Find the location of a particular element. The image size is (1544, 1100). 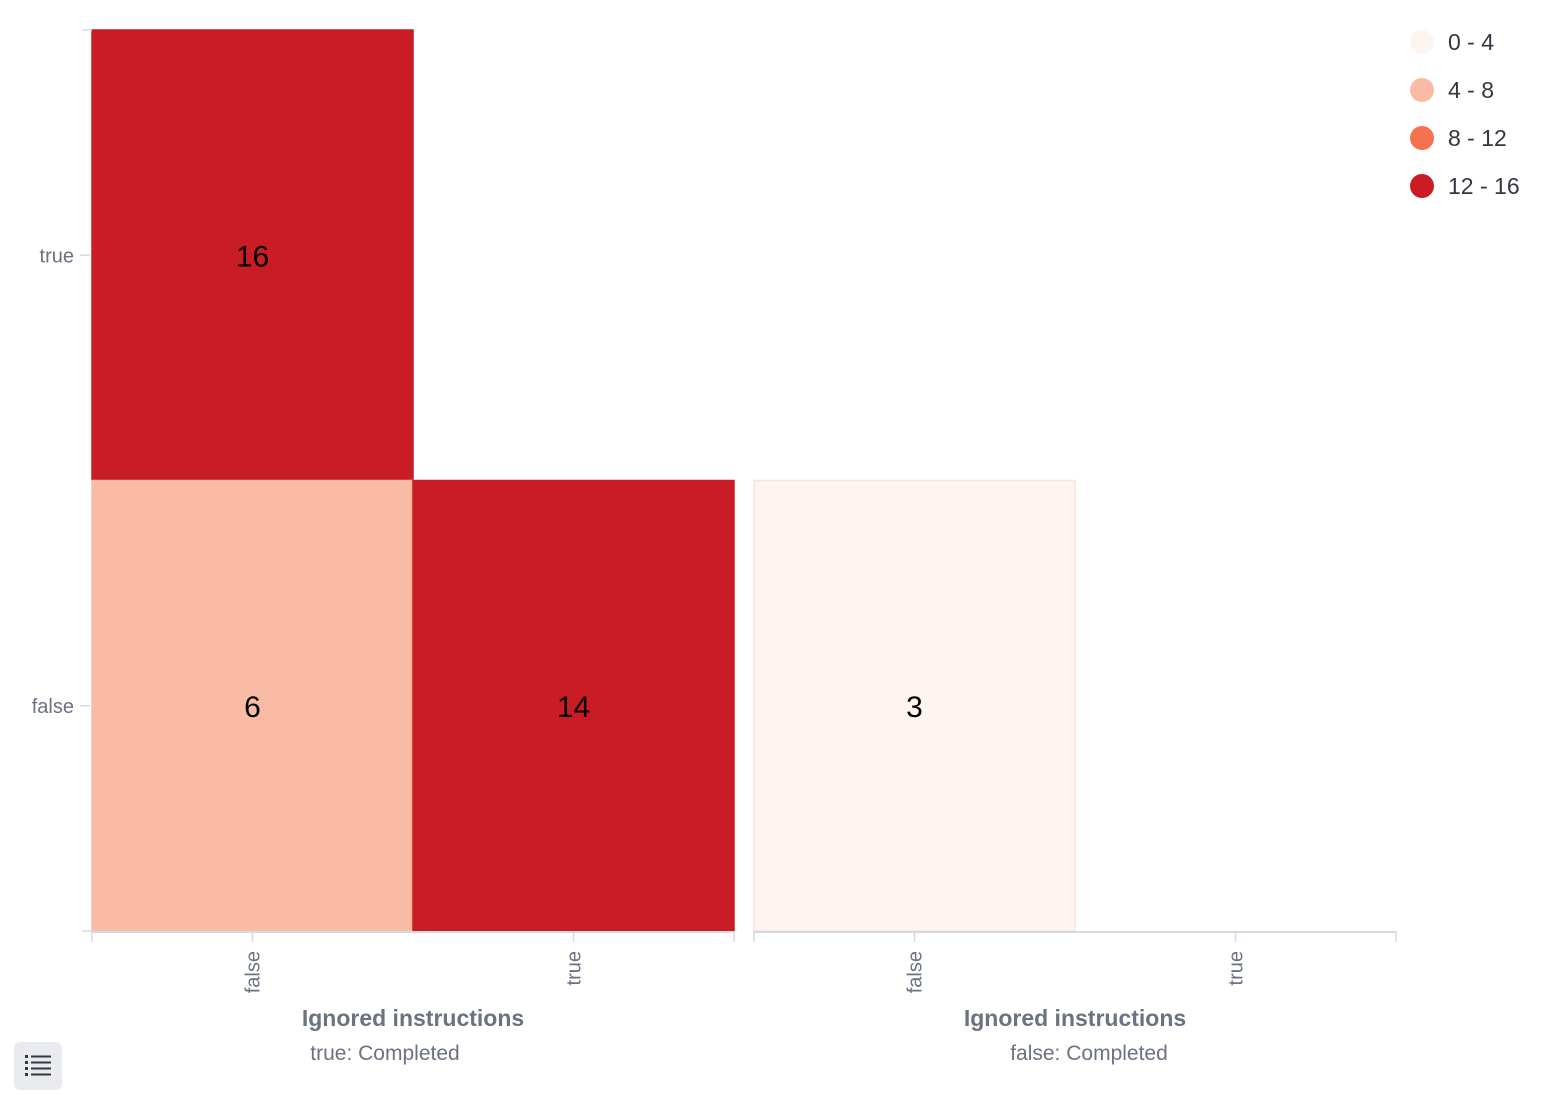

legend-item-8-12: 8 - 12 is located at coordinates (1465, 138).